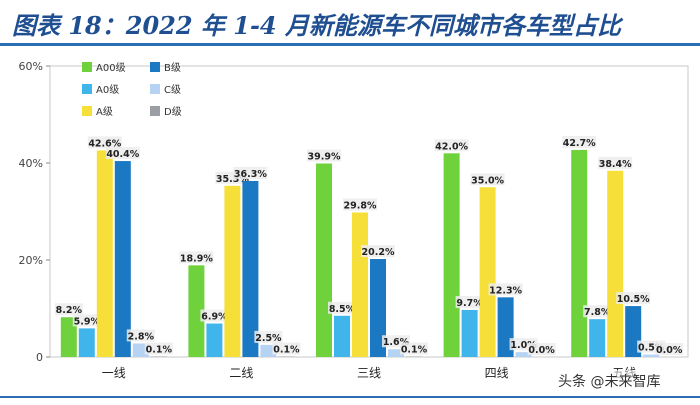 The width and height of the screenshot is (700, 405). I want to click on title-bar: 图表 18：2022 年 1-4 月新能源车不同城市各车型占比, so click(350, 23).